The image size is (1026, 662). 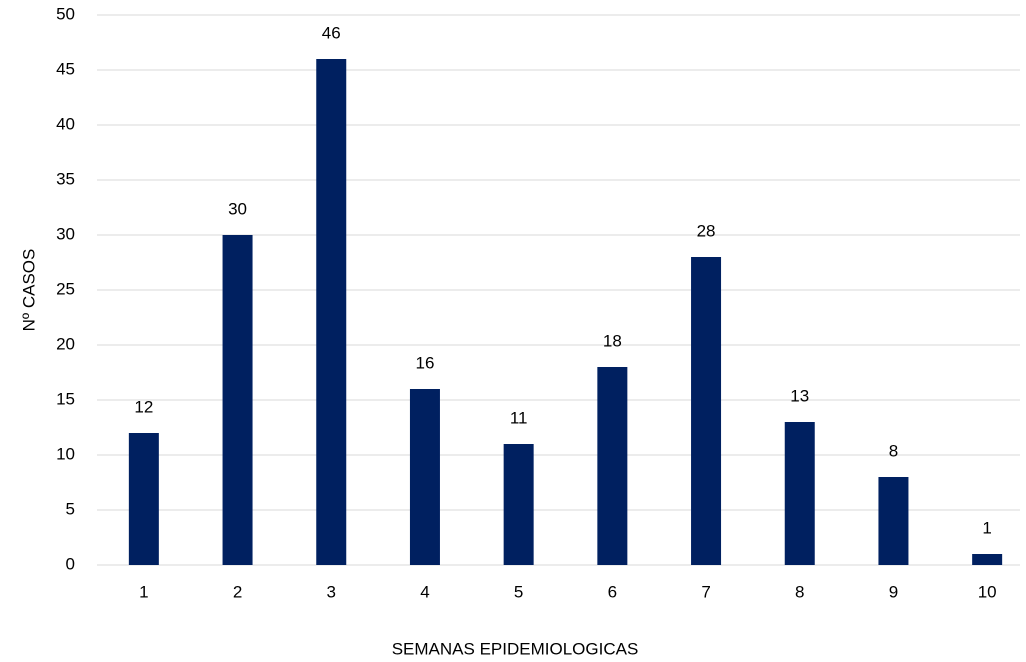 I want to click on x-tick-label: 6, so click(x=612, y=591).